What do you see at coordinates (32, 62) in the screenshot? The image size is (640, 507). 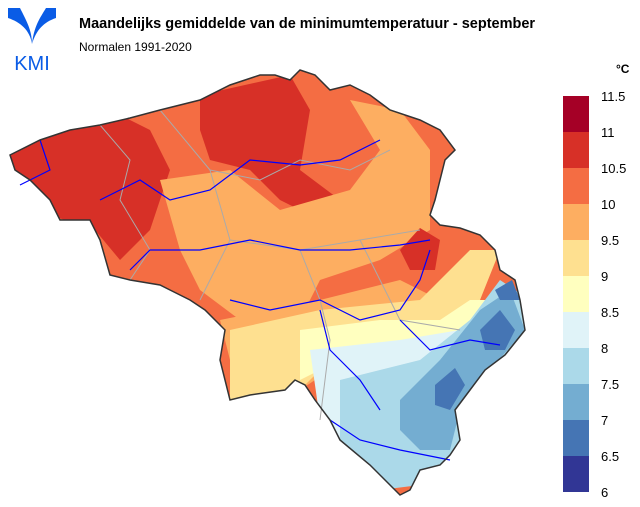 I see `svg-text: KMI` at bounding box center [32, 62].